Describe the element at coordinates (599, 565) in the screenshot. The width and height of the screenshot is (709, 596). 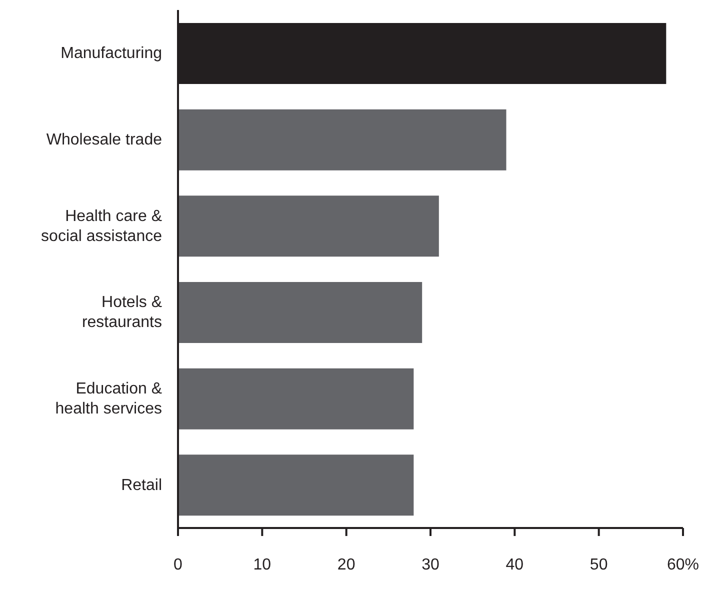
I see `x-tick-label: 50` at that location.